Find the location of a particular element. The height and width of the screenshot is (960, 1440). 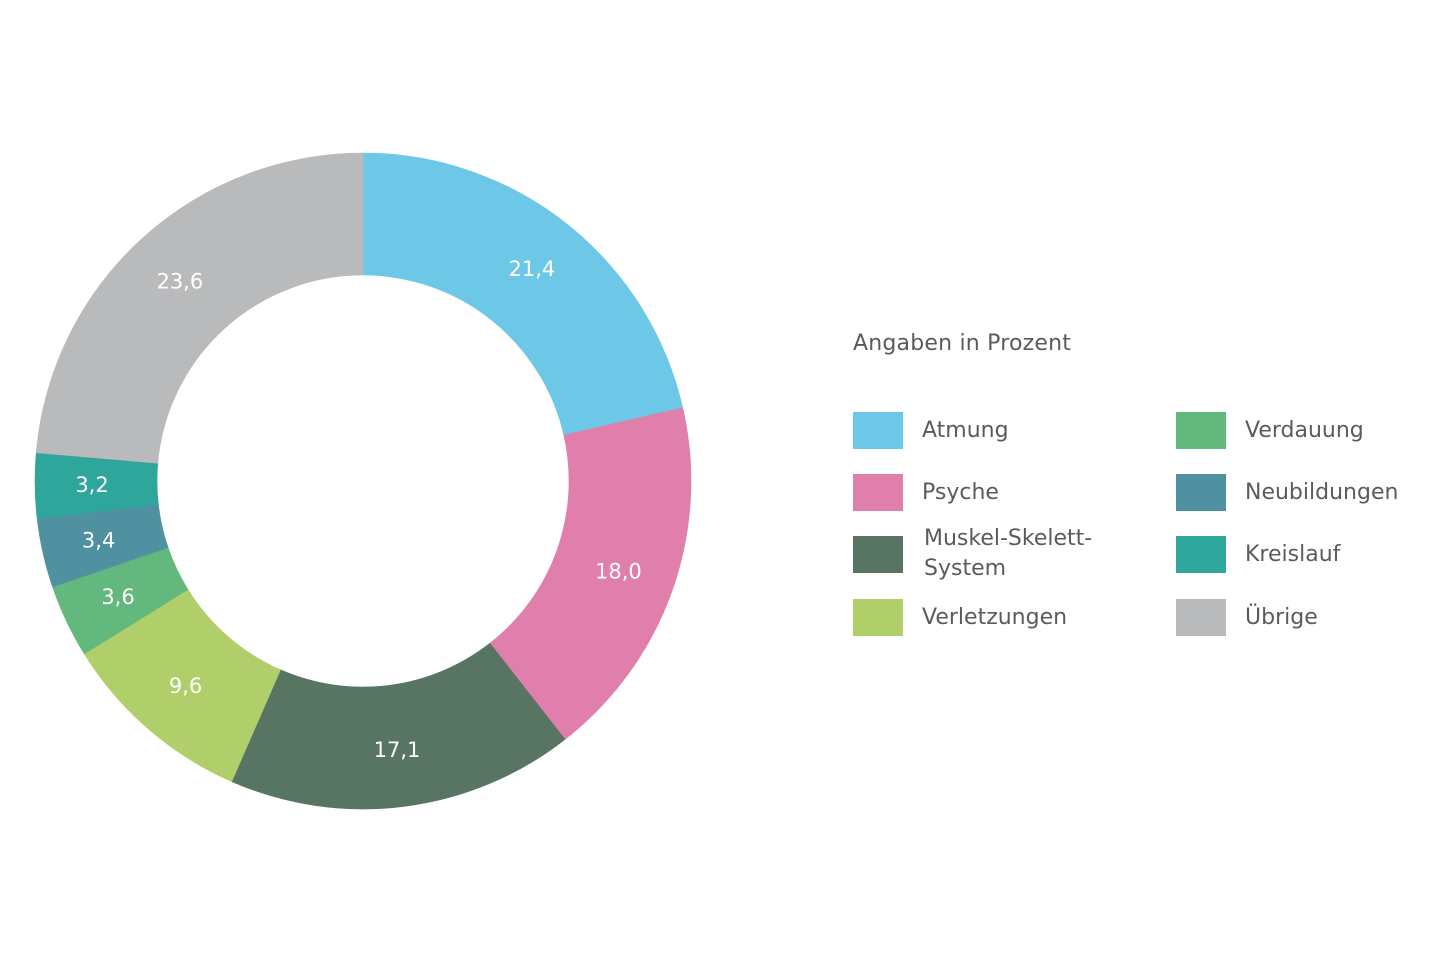

legend-item-atmung: Atmung is located at coordinates (931, 430).